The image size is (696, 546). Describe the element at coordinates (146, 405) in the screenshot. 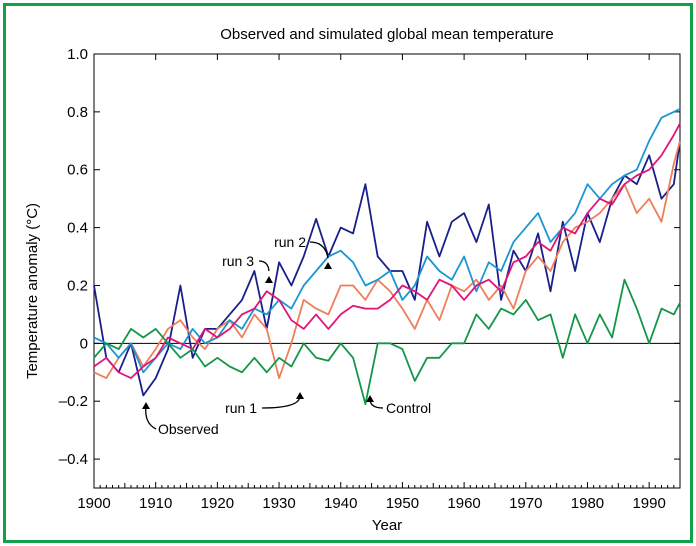

I see `annotation-arrowhead-observed` at that location.